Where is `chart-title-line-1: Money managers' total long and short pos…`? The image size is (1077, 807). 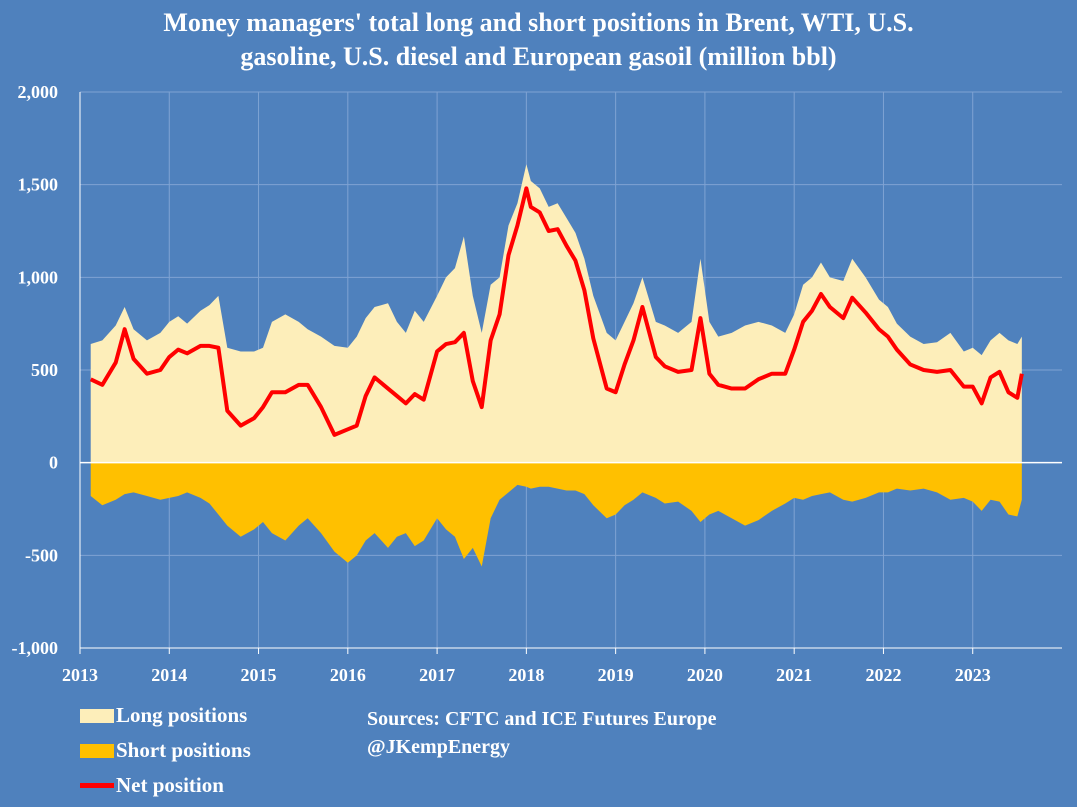
chart-title-line-1: Money managers' total long and short pos… is located at coordinates (538, 22).